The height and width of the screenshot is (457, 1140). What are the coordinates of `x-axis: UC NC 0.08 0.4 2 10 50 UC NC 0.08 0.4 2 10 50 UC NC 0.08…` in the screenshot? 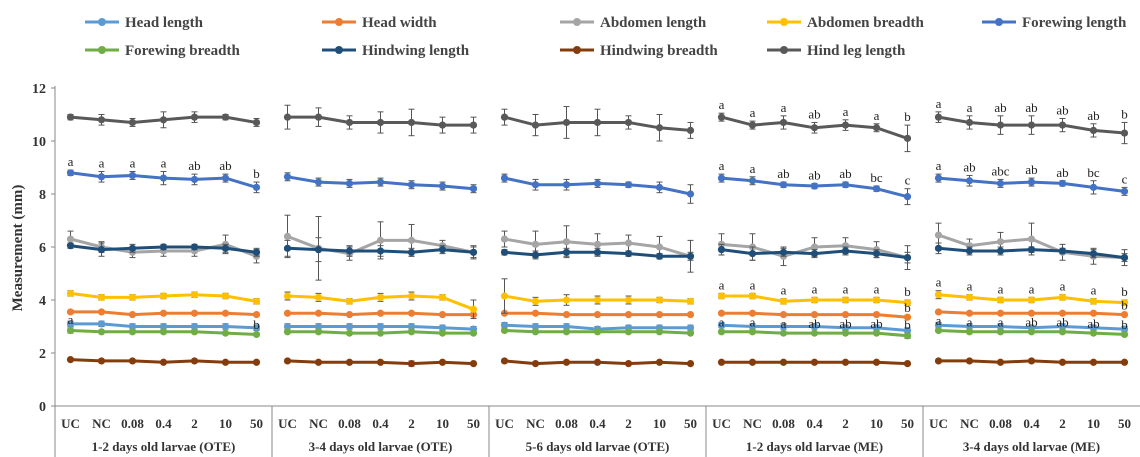 It's located at (593, 431).